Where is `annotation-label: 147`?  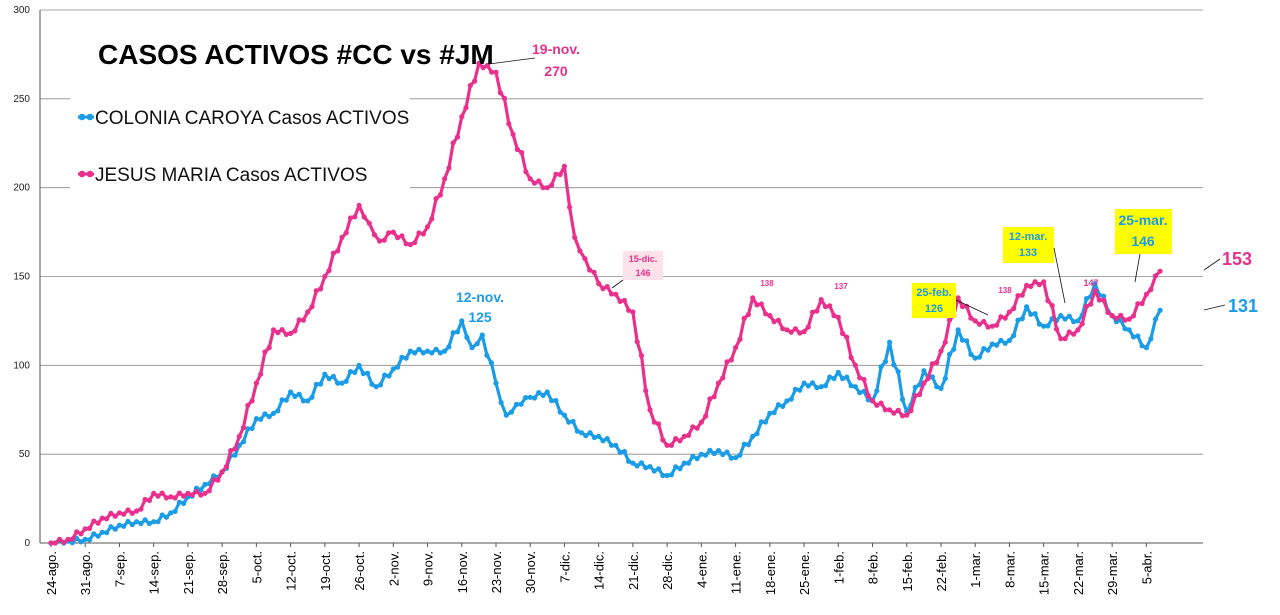
annotation-label: 147 is located at coordinates (1090, 283).